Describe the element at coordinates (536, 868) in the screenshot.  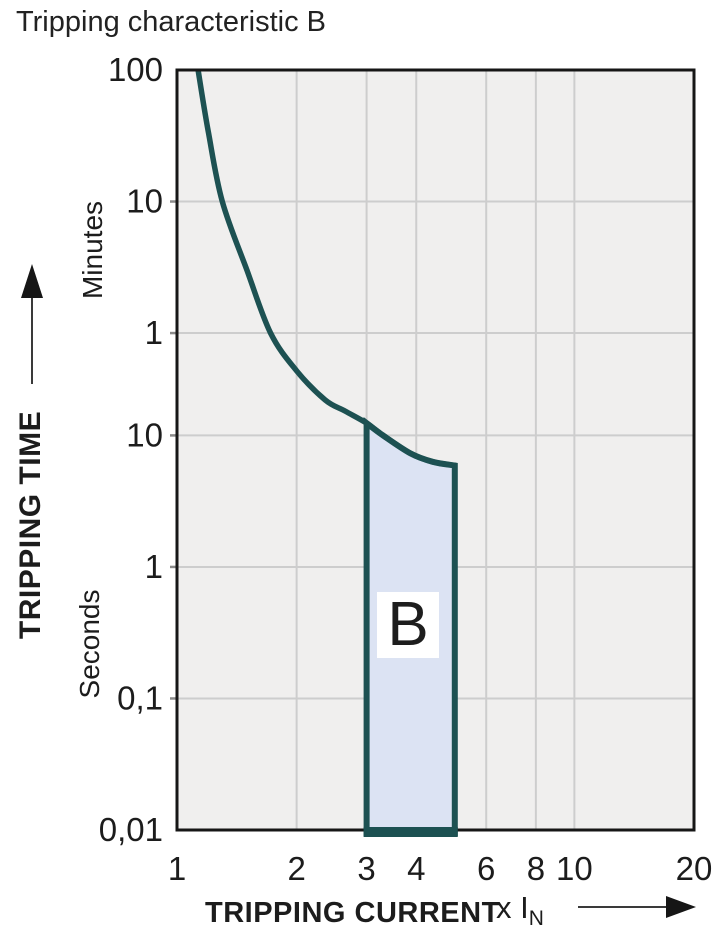
I see `x-tick-label: 8` at that location.